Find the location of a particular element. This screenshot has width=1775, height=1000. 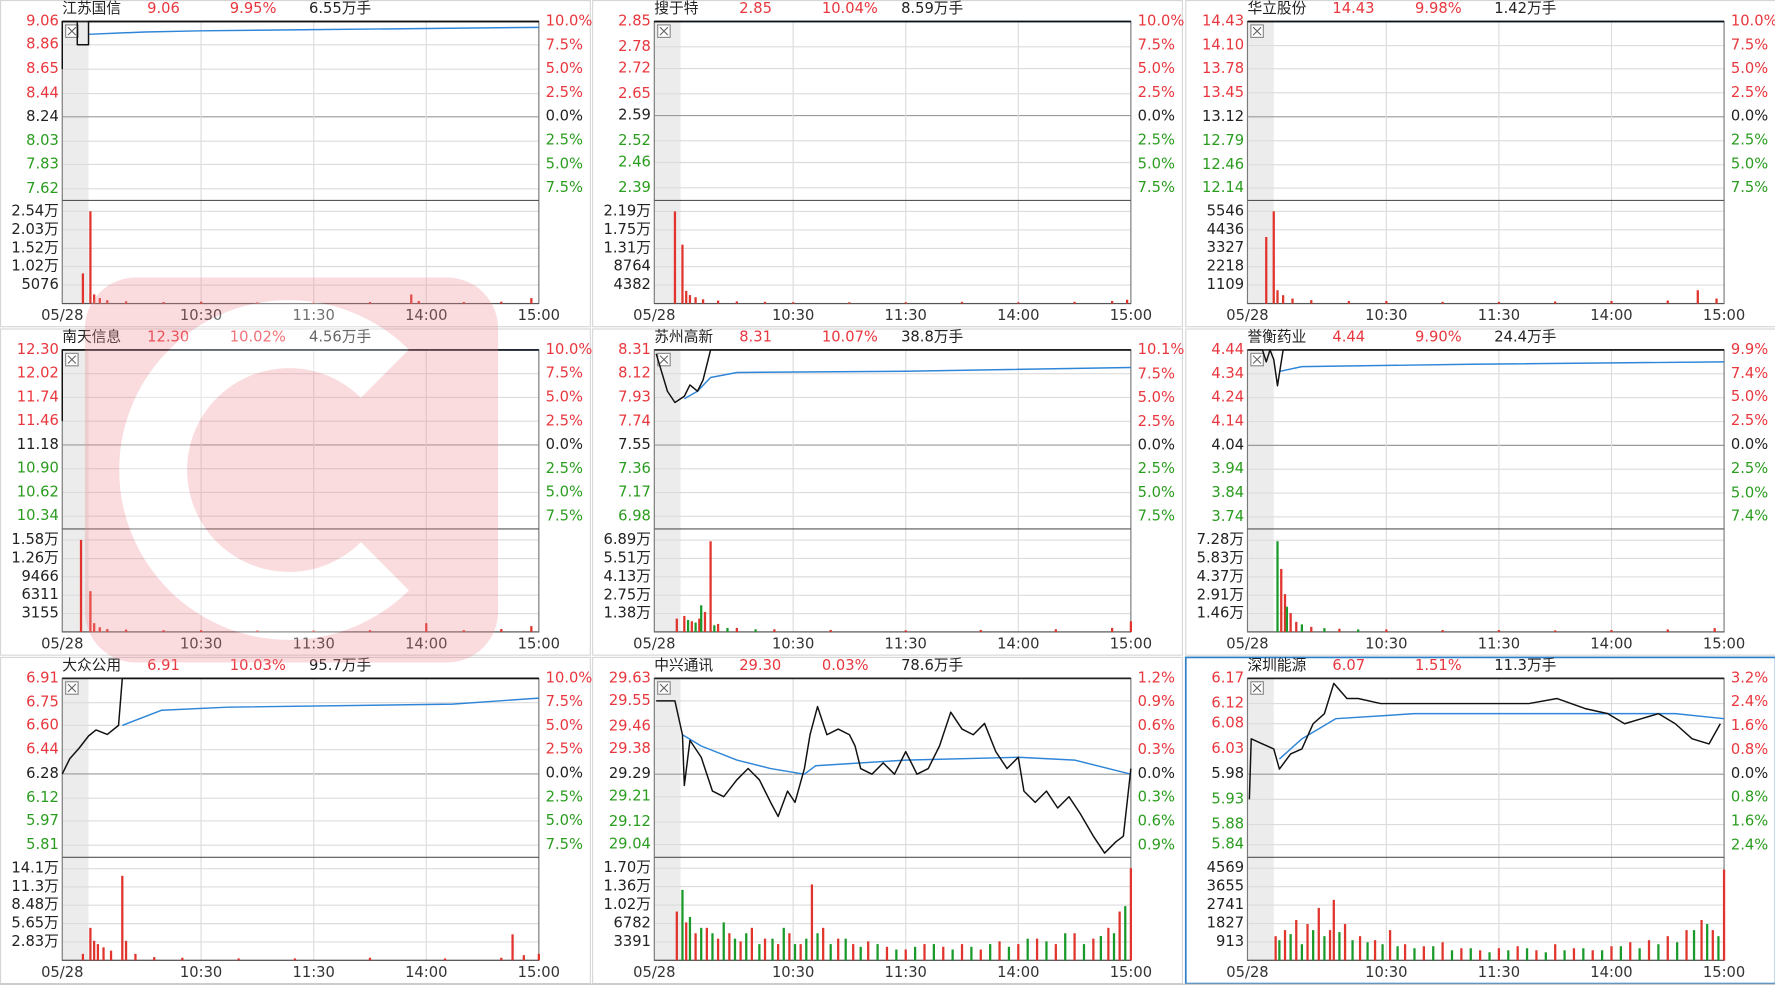

y-tick-label: 29.63 is located at coordinates (630, 677).